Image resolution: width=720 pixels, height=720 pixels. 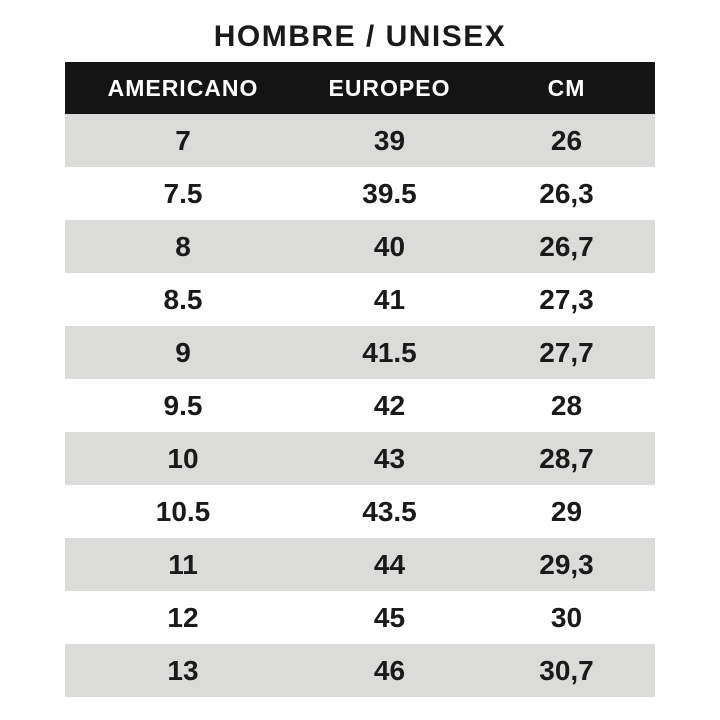 I want to click on table-row: 9 41.5 27,7, so click(x=360, y=352).